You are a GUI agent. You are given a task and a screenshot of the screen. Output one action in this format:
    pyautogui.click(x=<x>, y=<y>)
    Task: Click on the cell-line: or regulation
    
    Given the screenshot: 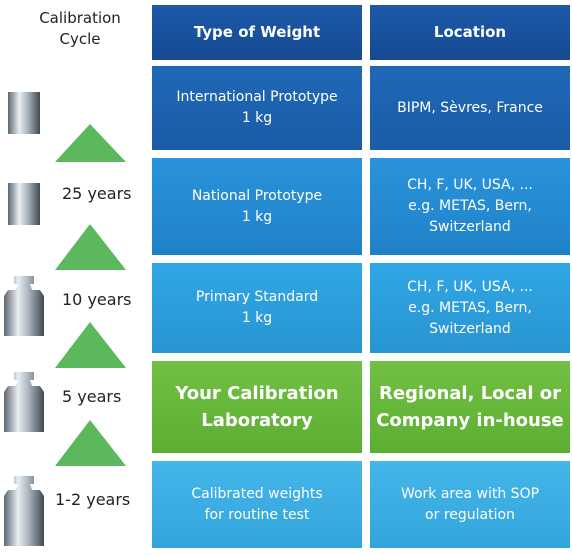 What is the action you would take?
    pyautogui.click(x=470, y=514)
    